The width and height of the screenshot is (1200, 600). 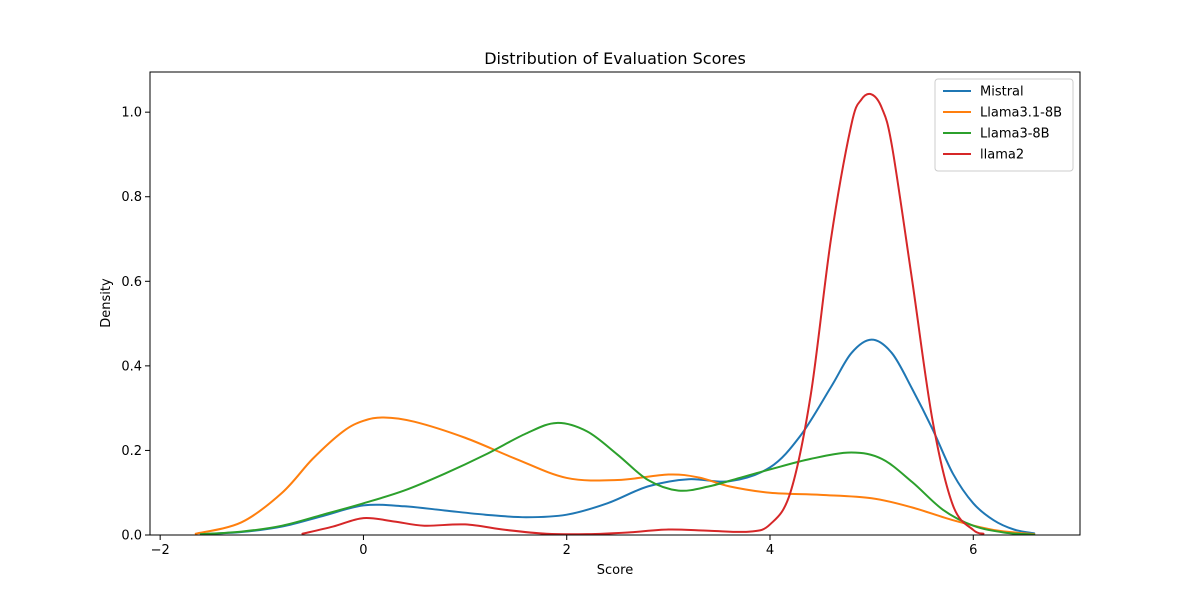 I want to click on legend-label-llama2: llama2, so click(x=1002, y=155).